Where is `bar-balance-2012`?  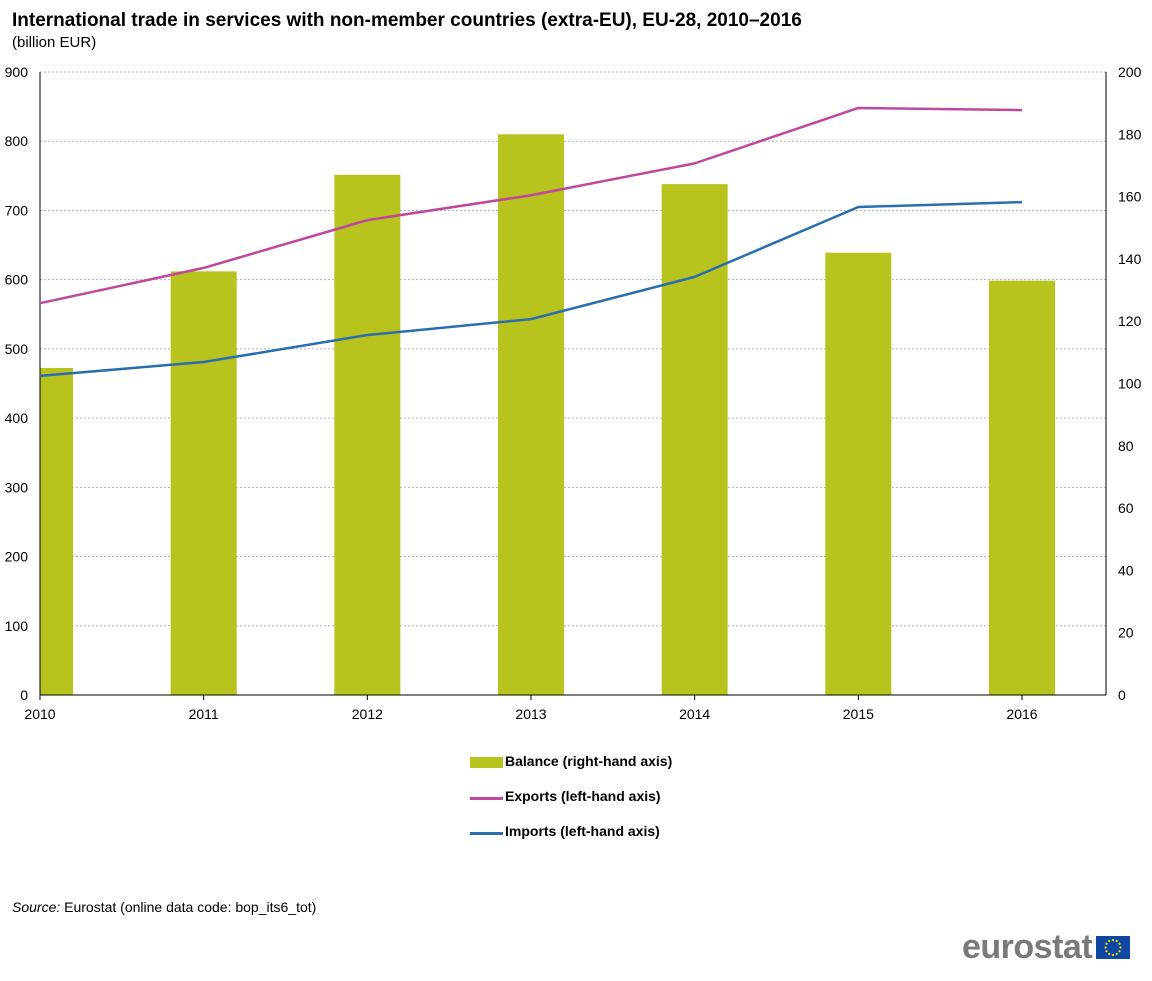
bar-balance-2012 is located at coordinates (367, 435).